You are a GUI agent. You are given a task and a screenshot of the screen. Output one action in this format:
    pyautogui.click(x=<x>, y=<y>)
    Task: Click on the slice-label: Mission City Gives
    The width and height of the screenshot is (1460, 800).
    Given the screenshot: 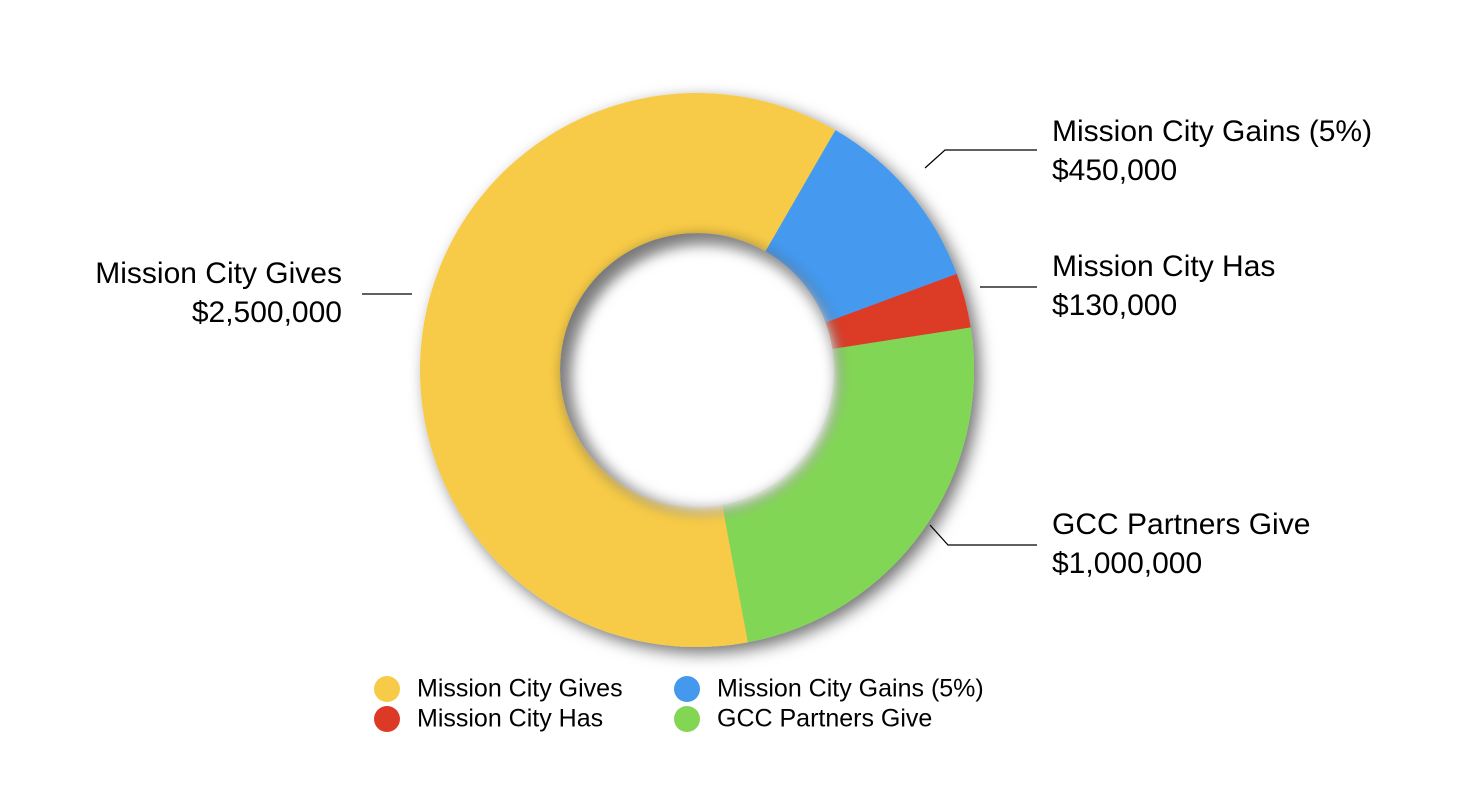 What is the action you would take?
    pyautogui.click(x=218, y=273)
    